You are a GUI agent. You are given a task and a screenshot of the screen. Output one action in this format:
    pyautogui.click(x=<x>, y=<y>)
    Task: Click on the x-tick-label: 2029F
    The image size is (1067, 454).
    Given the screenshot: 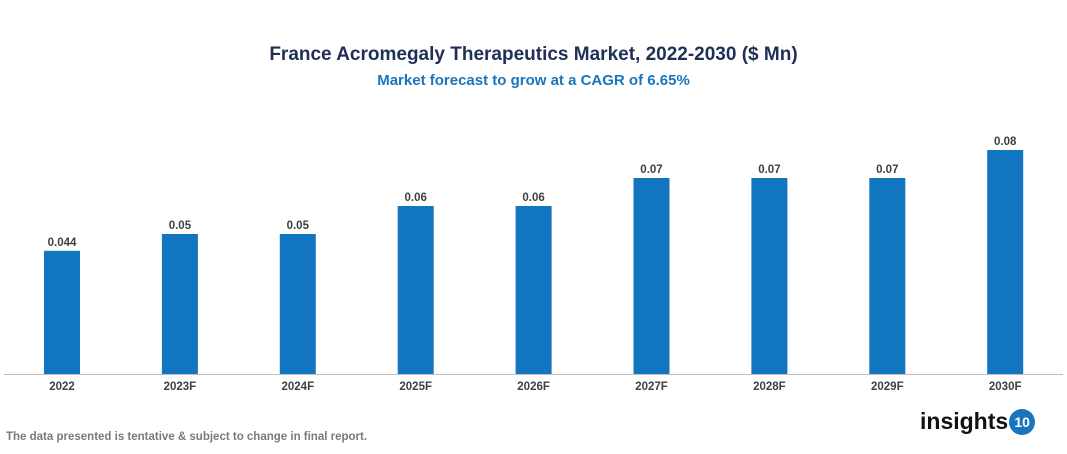 What is the action you would take?
    pyautogui.click(x=887, y=387)
    